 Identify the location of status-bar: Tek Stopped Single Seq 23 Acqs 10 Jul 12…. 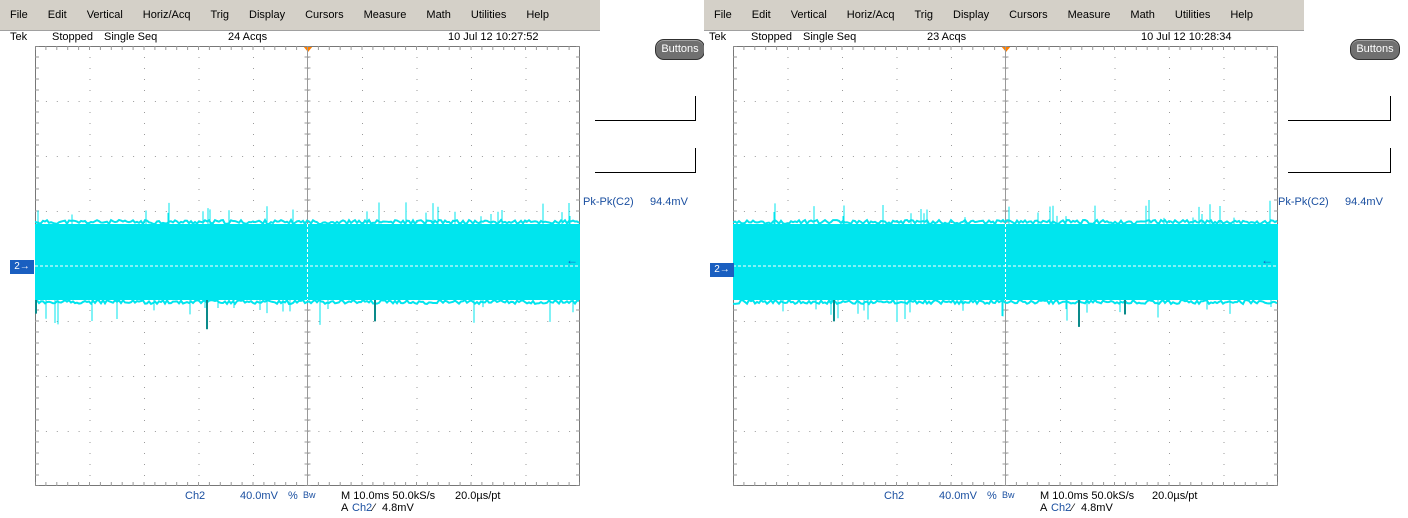
(1004, 37).